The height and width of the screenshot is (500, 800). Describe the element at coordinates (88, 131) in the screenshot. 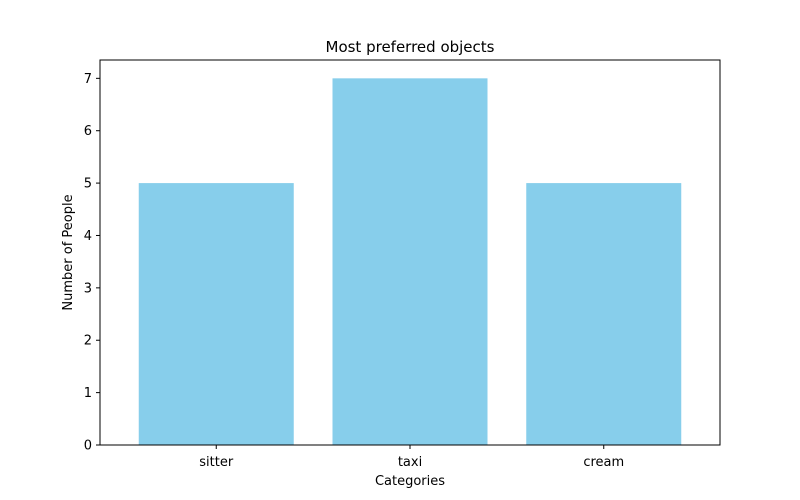

I see `y-tick-label: 6` at that location.